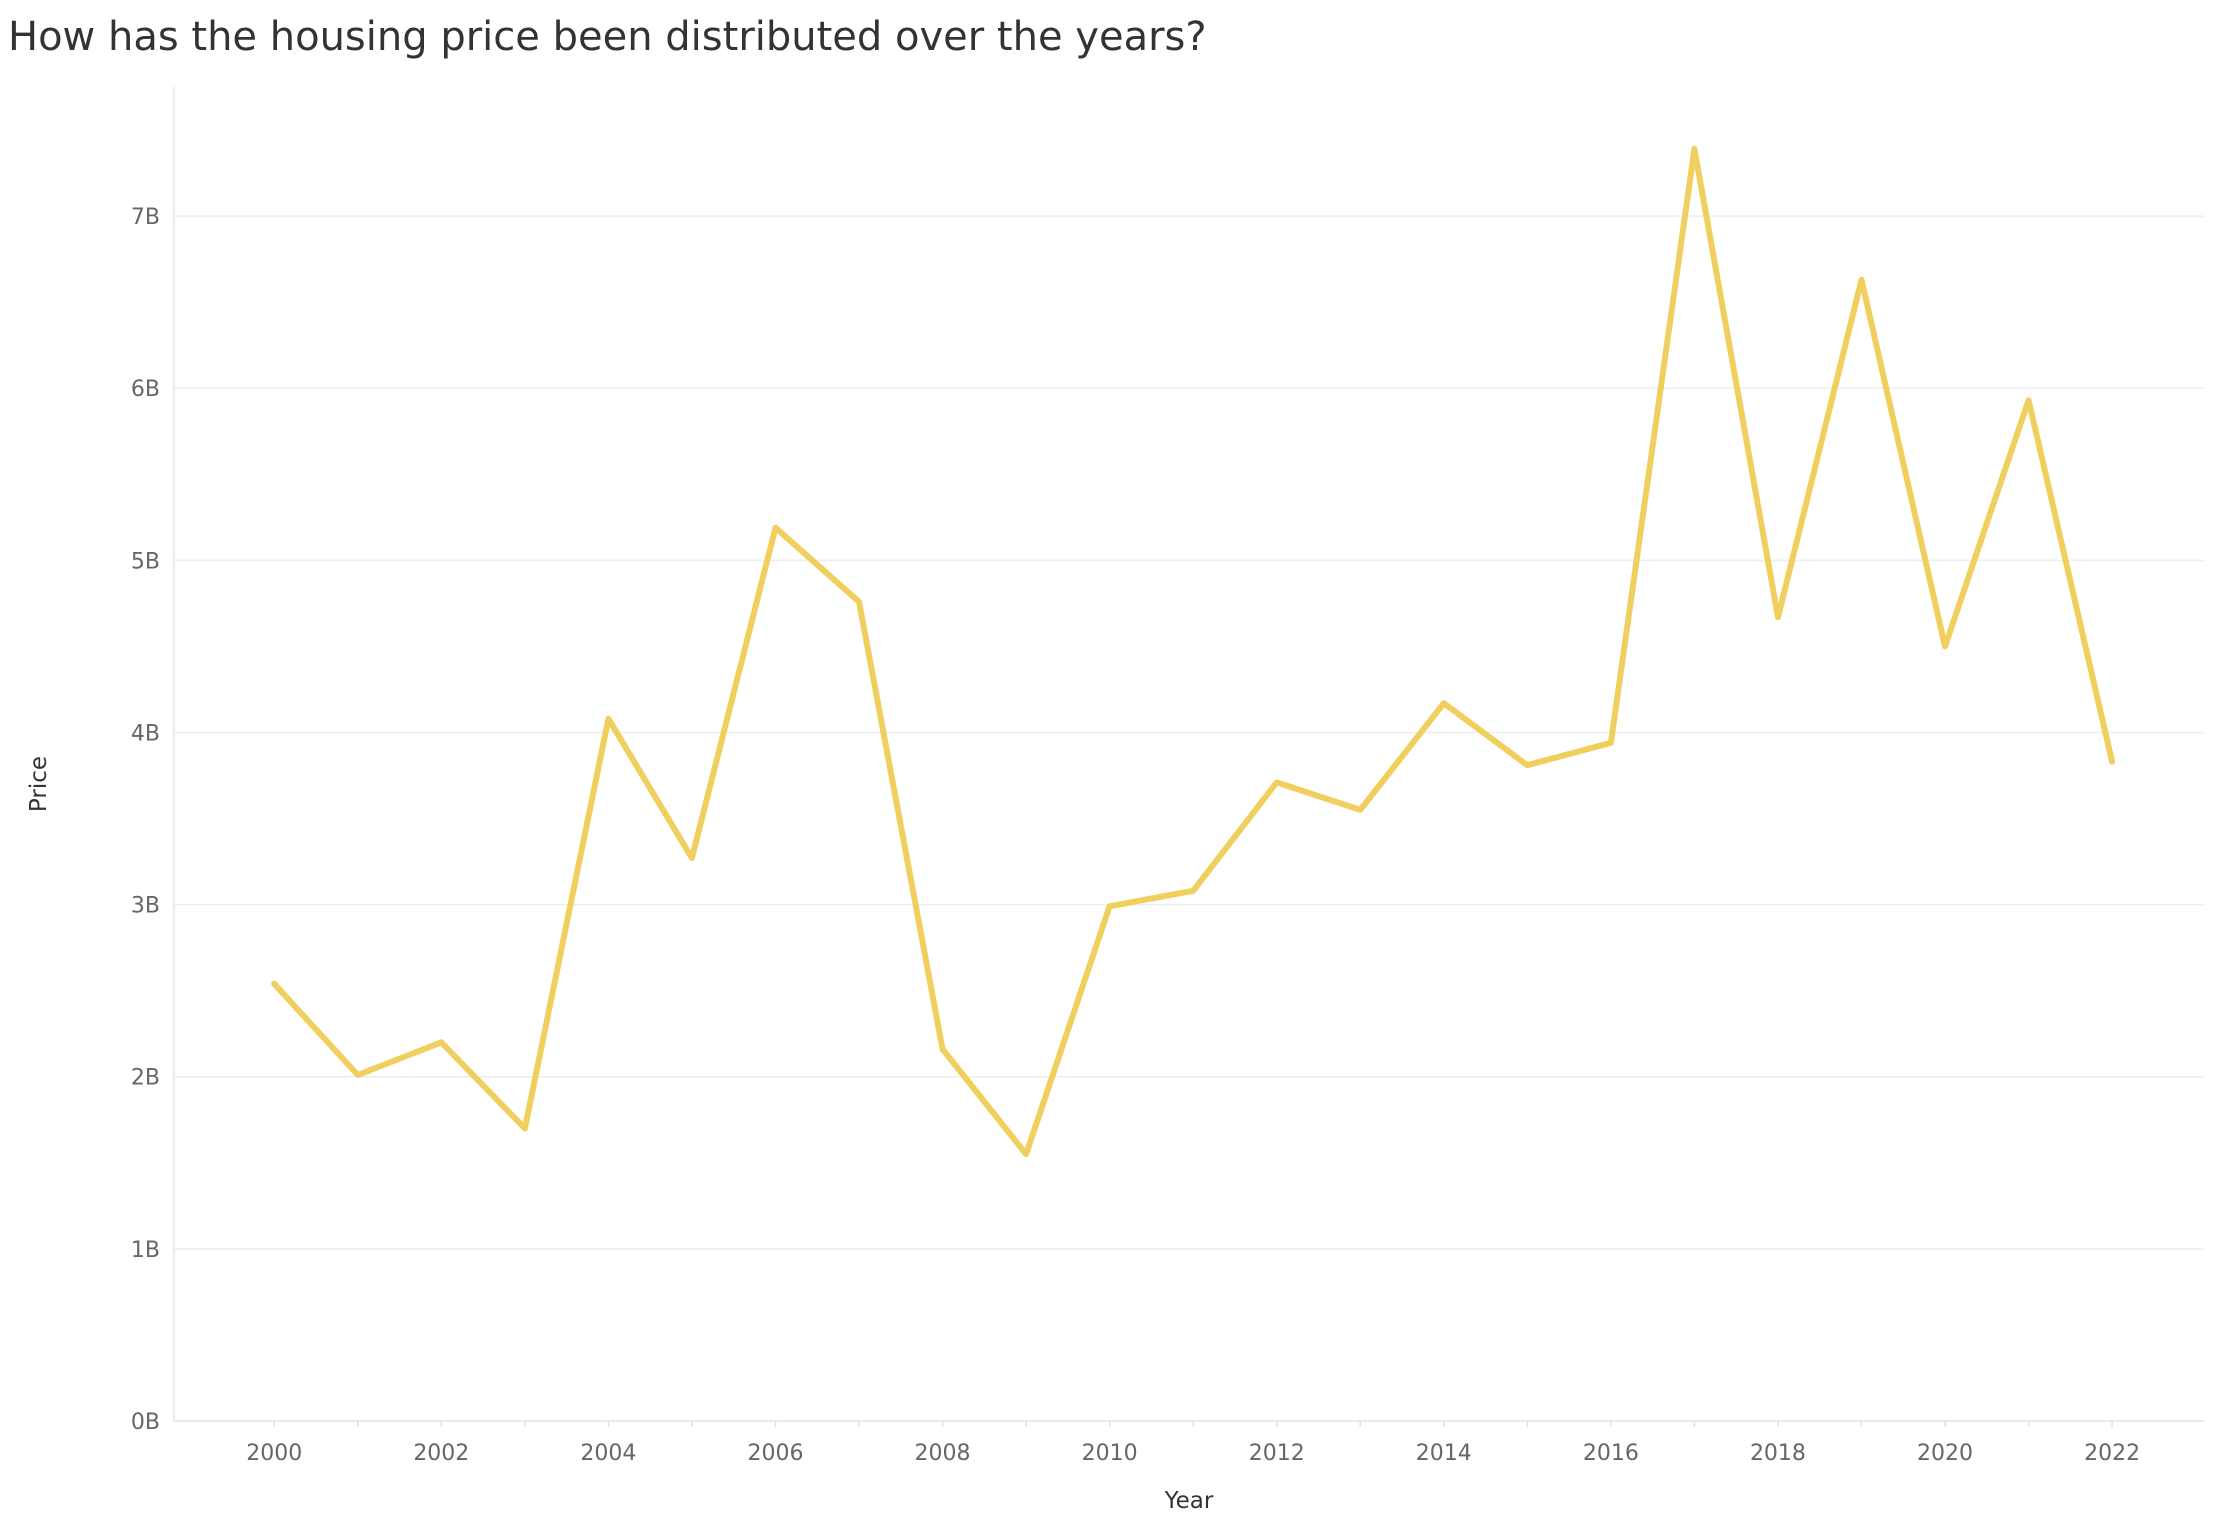  What do you see at coordinates (145, 906) in the screenshot?
I see `y-tick-label: 3B` at bounding box center [145, 906].